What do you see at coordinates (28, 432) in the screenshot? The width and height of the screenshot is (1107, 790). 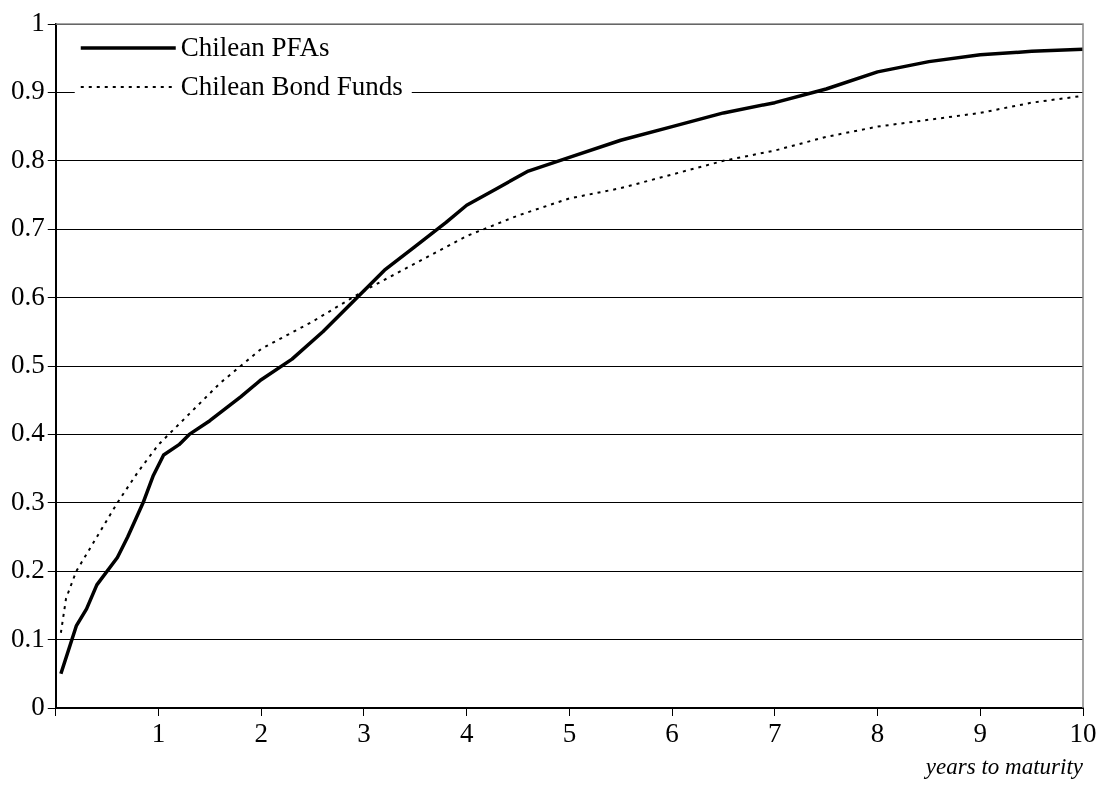 I see `y-tick-label: 0.4` at bounding box center [28, 432].